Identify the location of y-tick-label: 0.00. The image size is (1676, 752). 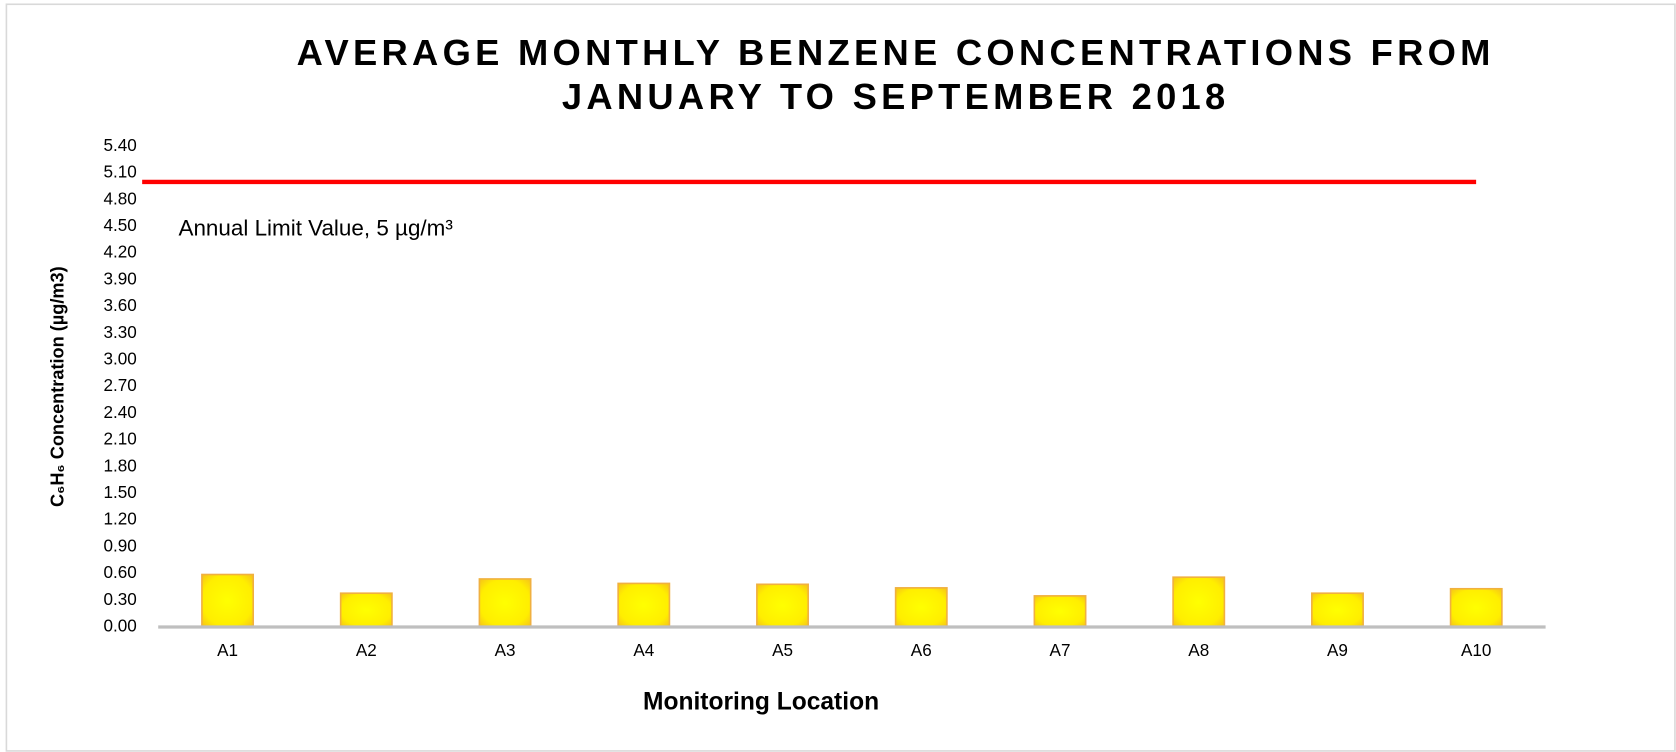
(120, 626).